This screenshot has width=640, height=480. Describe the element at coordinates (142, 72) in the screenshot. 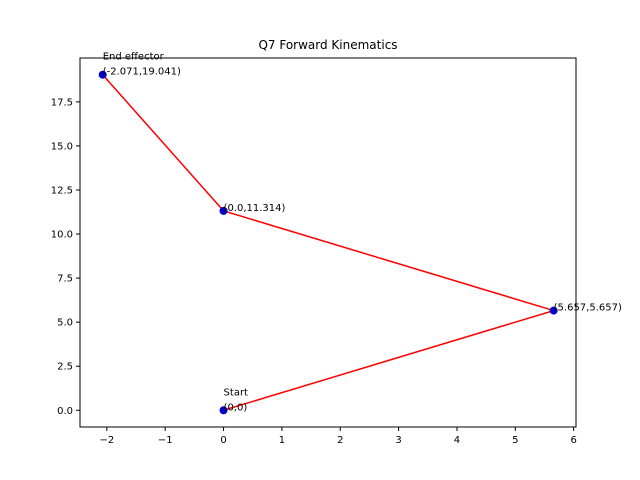

I see `point-annotation: (-2.071,19.041)` at that location.